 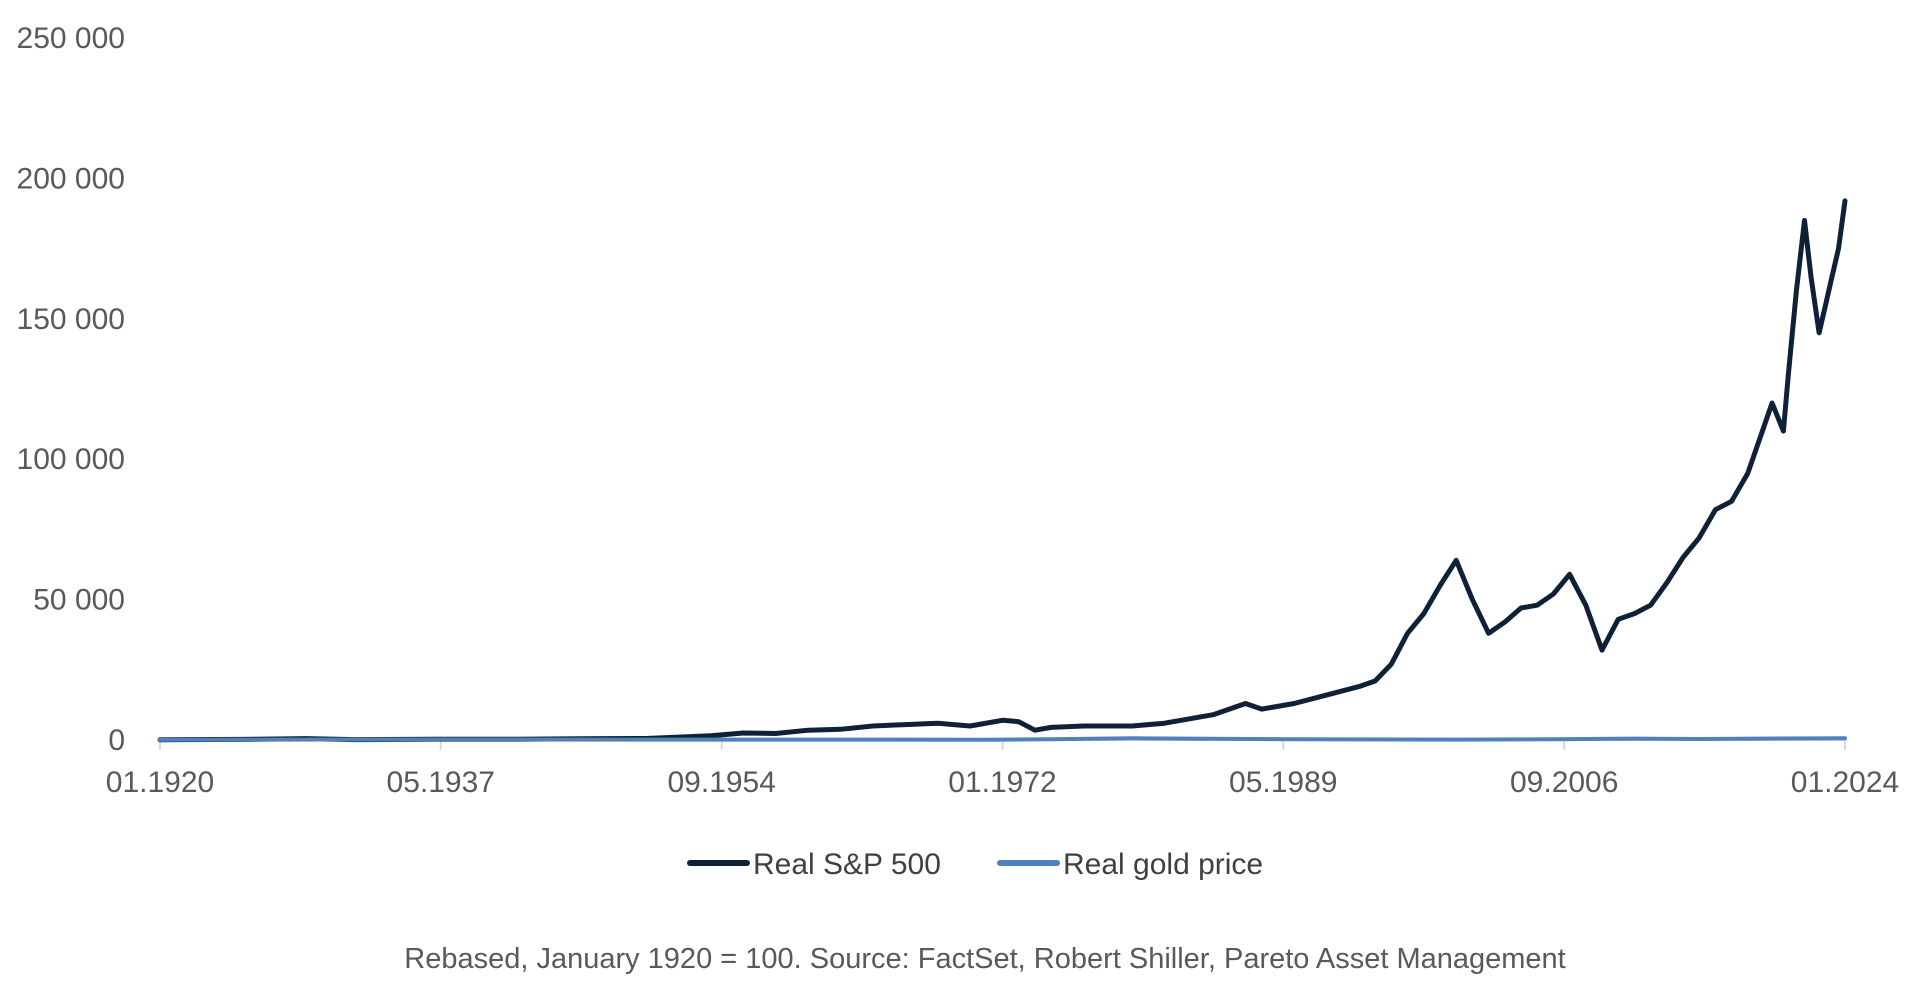 What do you see at coordinates (71, 389) in the screenshot?
I see `y-axis-ticks: 0 50 000 100 000 150 000 200 000 250 000` at bounding box center [71, 389].